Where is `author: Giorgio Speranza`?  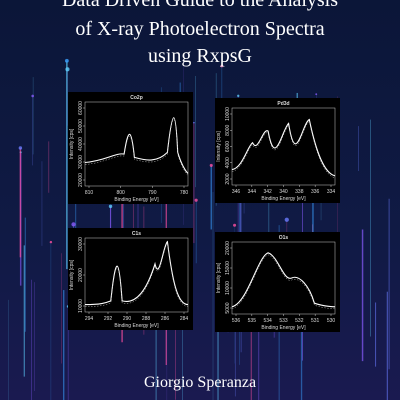
author: Giorgio Speranza is located at coordinates (200, 382).